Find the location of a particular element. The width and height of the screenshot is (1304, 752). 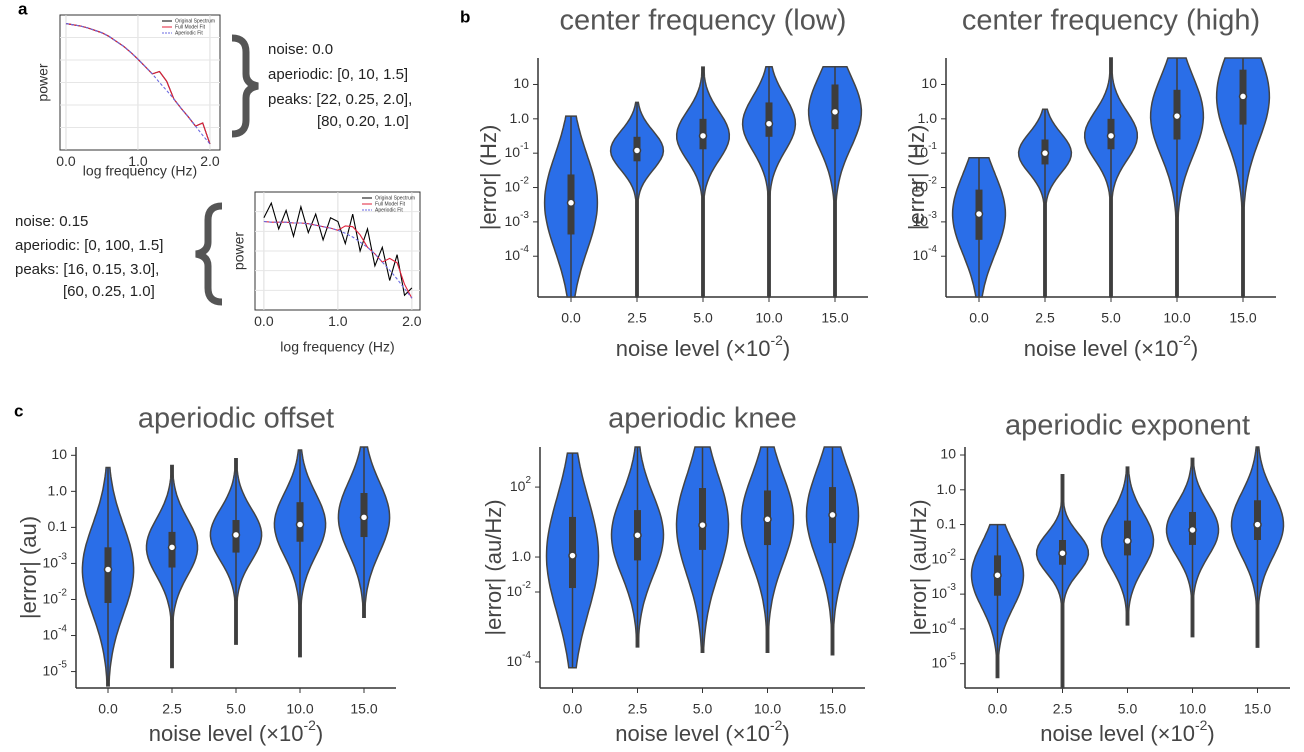

y-axis-label: |error| (Hz) is located at coordinates (488, 178).